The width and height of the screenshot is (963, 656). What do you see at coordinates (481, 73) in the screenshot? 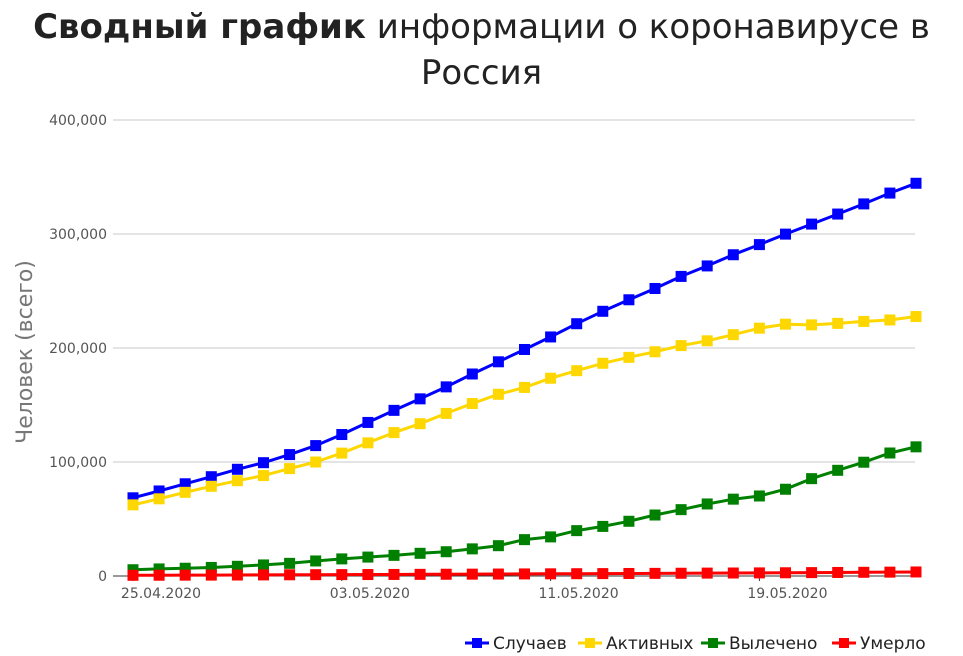
I see `chart-title-line2: Россия` at bounding box center [481, 73].